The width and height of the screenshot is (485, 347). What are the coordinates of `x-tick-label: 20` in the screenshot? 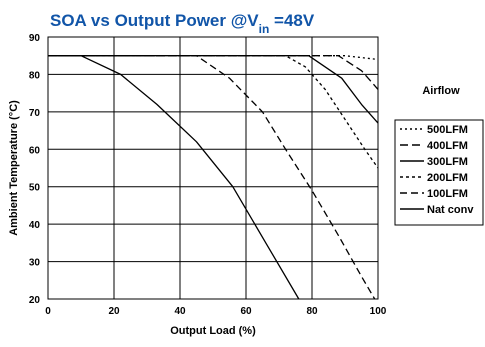 It's located at (114, 311).